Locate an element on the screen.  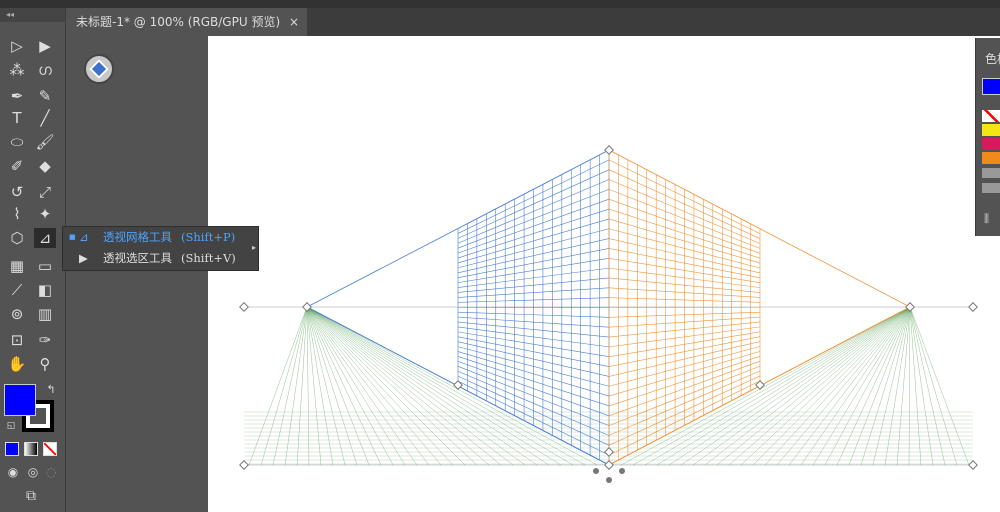
eyedropper-icon: ⟋ is located at coordinates (17, 290).